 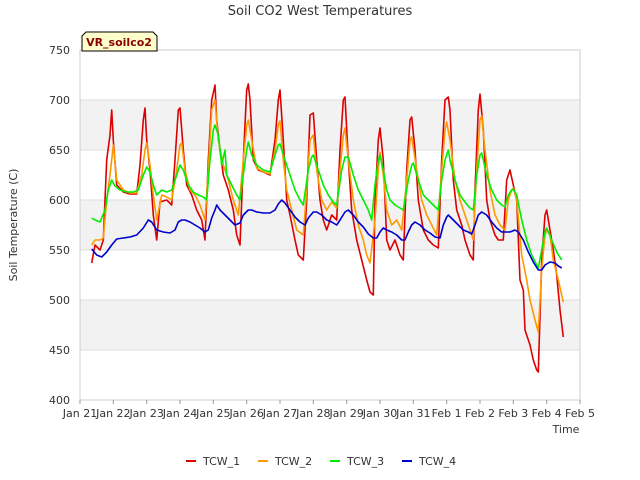 I want to click on x-tick-label: Feb 5, so click(x=580, y=413).